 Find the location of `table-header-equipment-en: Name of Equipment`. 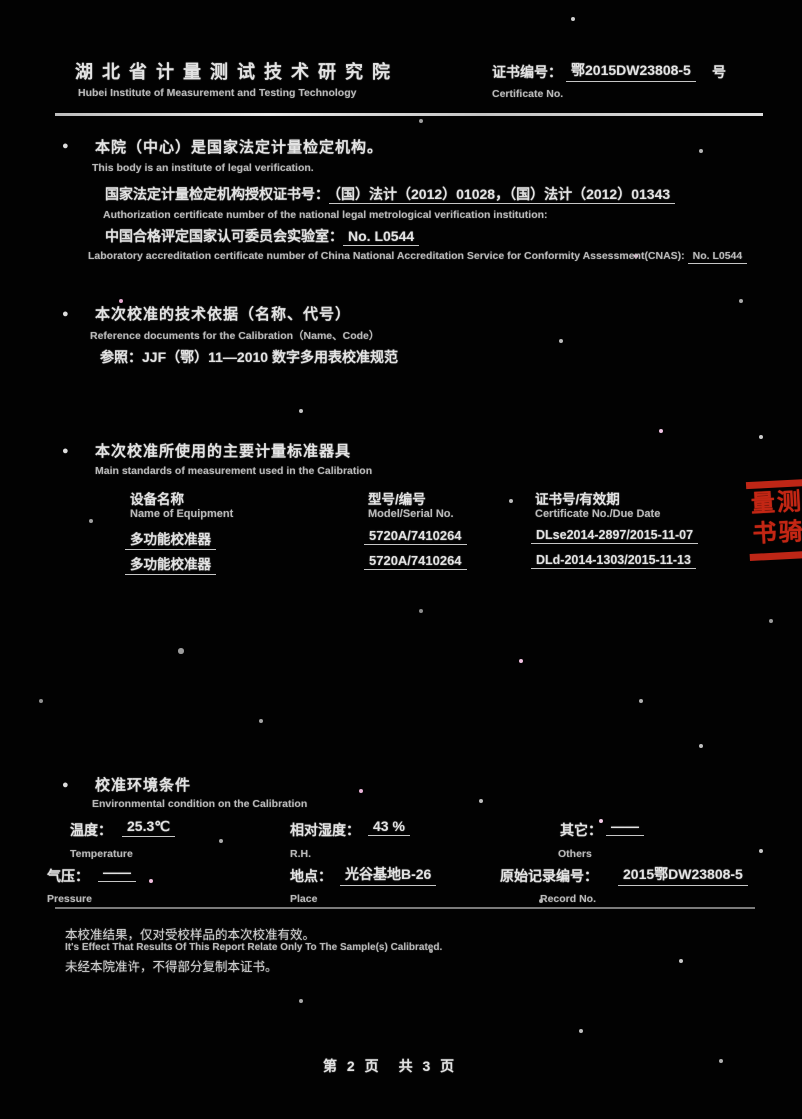

table-header-equipment-en: Name of Equipment is located at coordinates (182, 514).